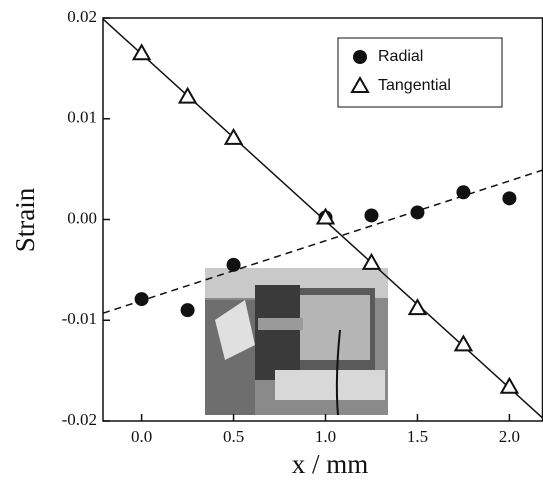 The image size is (543, 486). I want to click on x-tick-label: 0.0, so click(141, 436).